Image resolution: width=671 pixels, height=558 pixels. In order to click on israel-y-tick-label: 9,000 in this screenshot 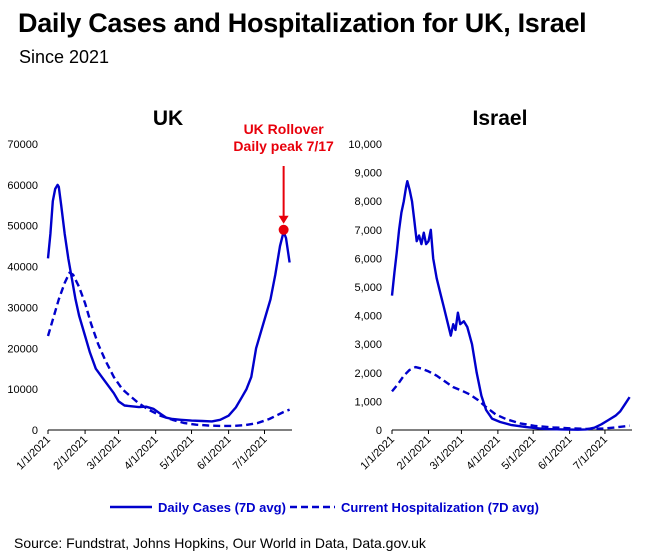, I will do `click(368, 174)`.